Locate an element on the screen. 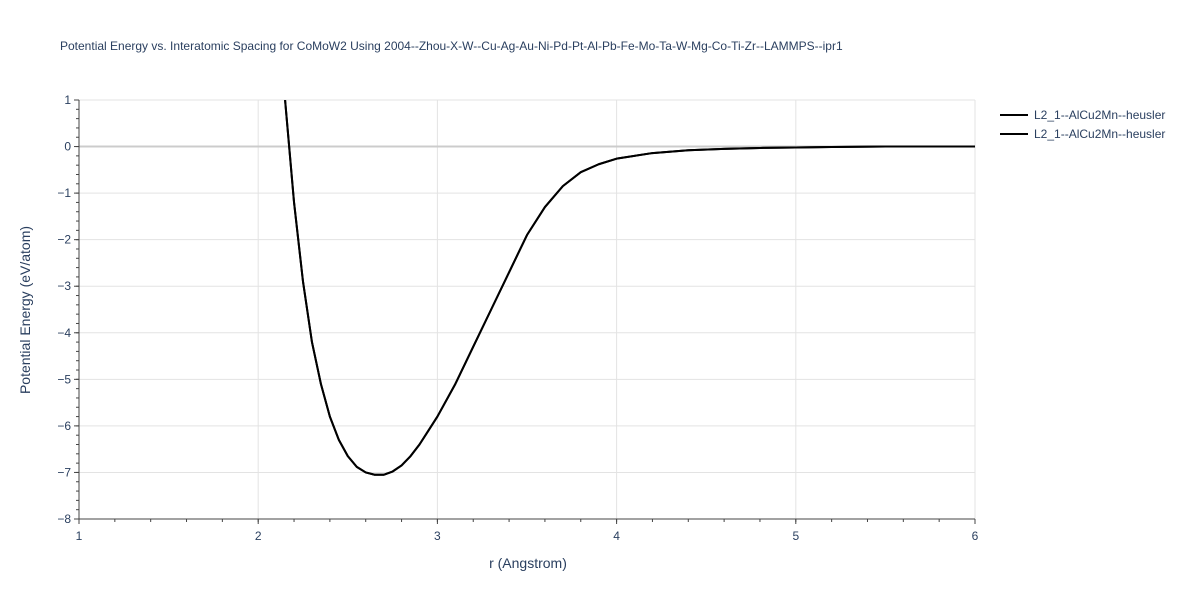 The width and height of the screenshot is (1200, 600). y-axis-label: Potential Energy (eV/atom) is located at coordinates (25, 310).